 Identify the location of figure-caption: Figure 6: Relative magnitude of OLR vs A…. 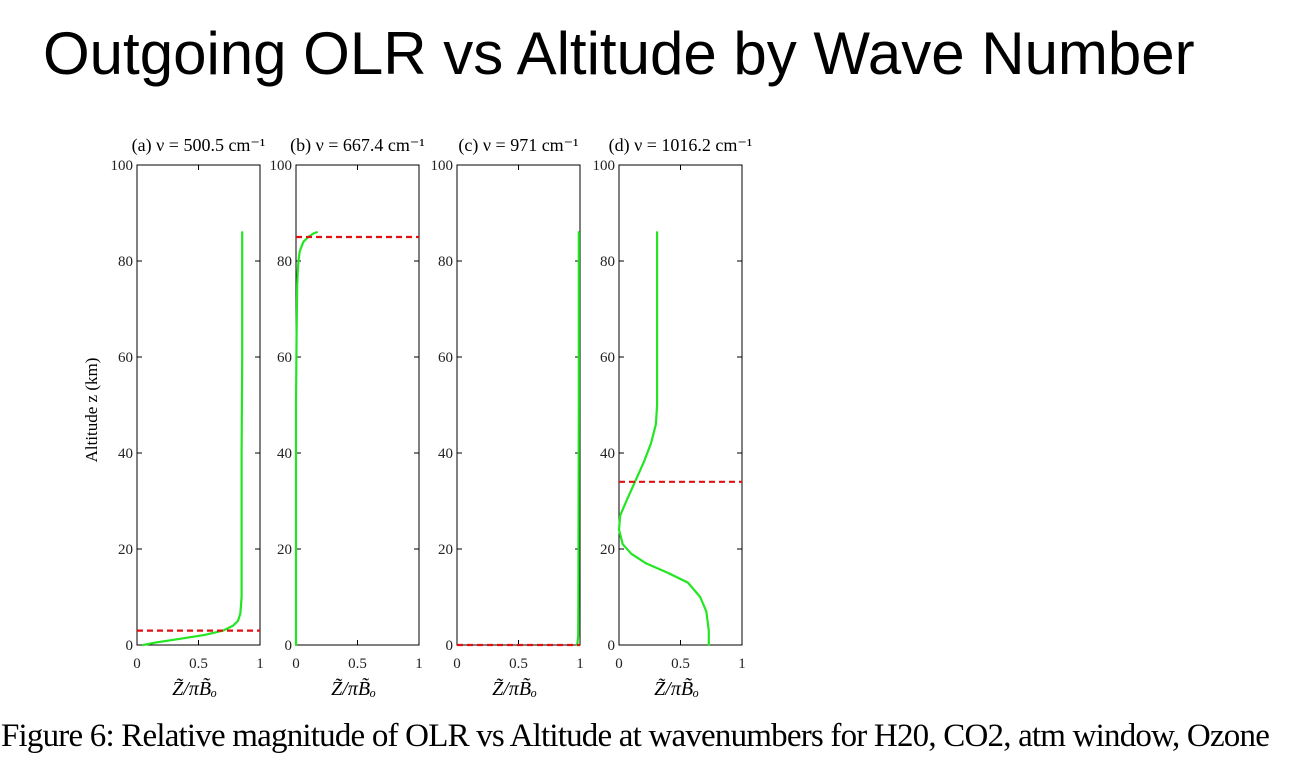
(635, 736).